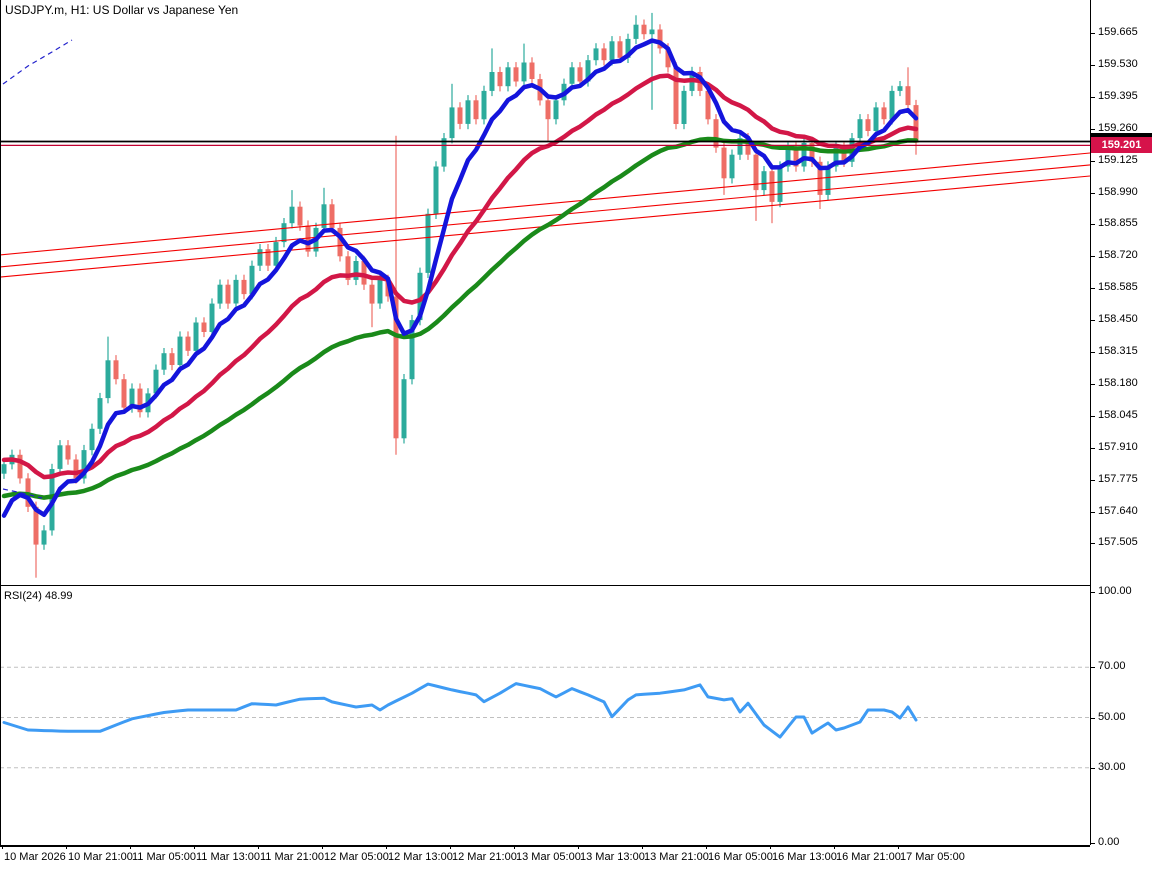 This screenshot has height=870, width=1152. What do you see at coordinates (1118, 192) in the screenshot?
I see `price-axis-label: 158.990` at bounding box center [1118, 192].